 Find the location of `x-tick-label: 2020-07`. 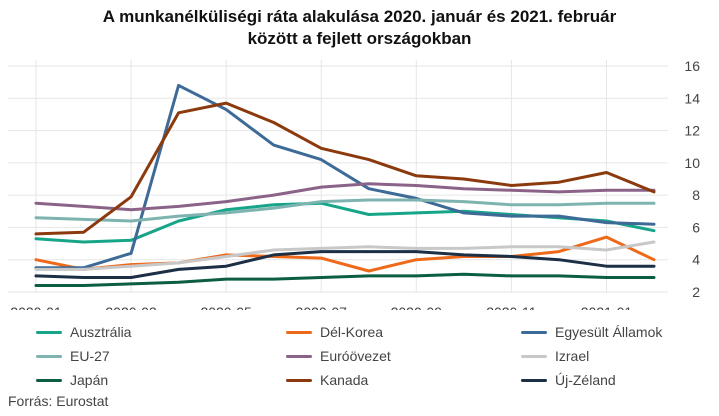

x-tick-label: 2020-07 is located at coordinates (322, 307).